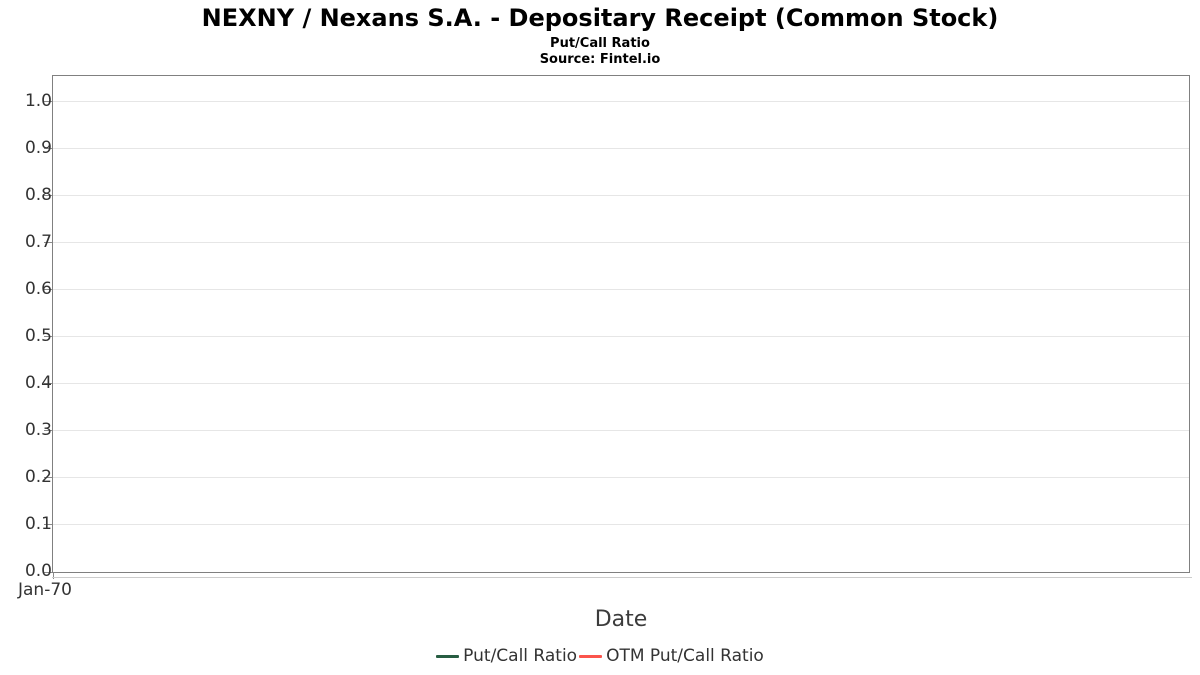 The image size is (1200, 675). Describe the element at coordinates (38, 100) in the screenshot. I see `y-tick-label: 1.0` at that location.